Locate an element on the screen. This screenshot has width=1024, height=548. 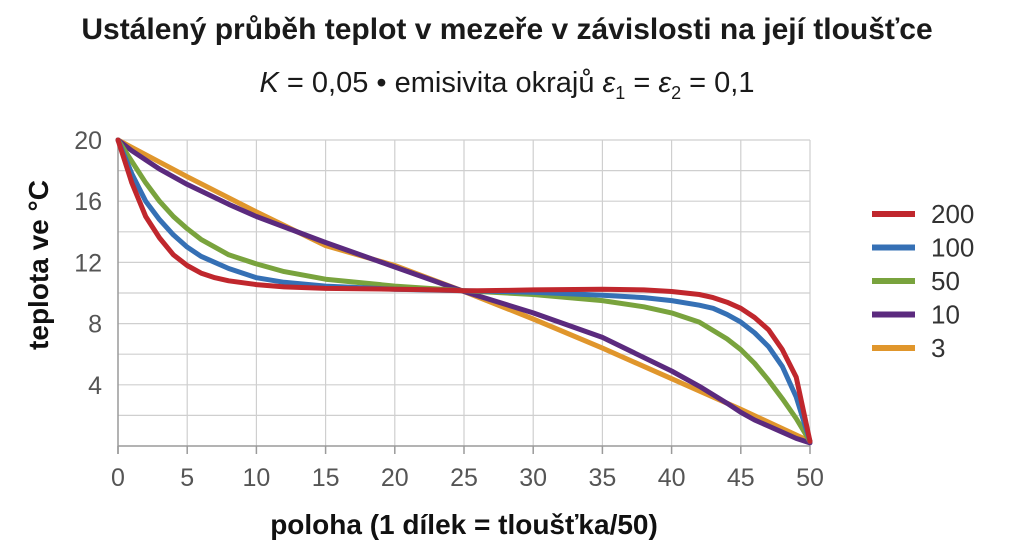
y-tick-label: 12 is located at coordinates (88, 263).